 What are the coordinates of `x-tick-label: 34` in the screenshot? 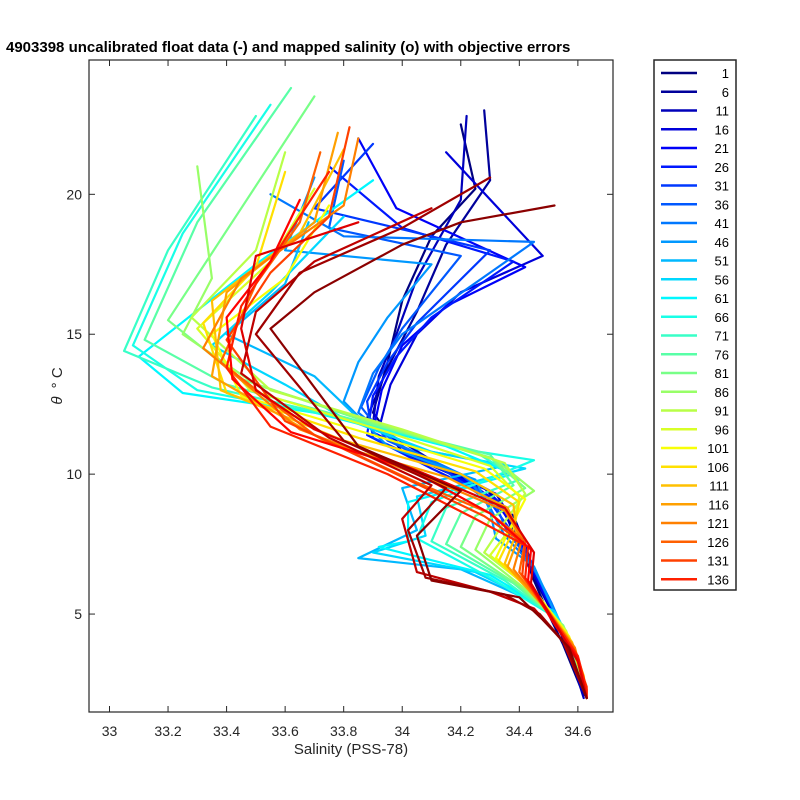 It's located at (402, 731).